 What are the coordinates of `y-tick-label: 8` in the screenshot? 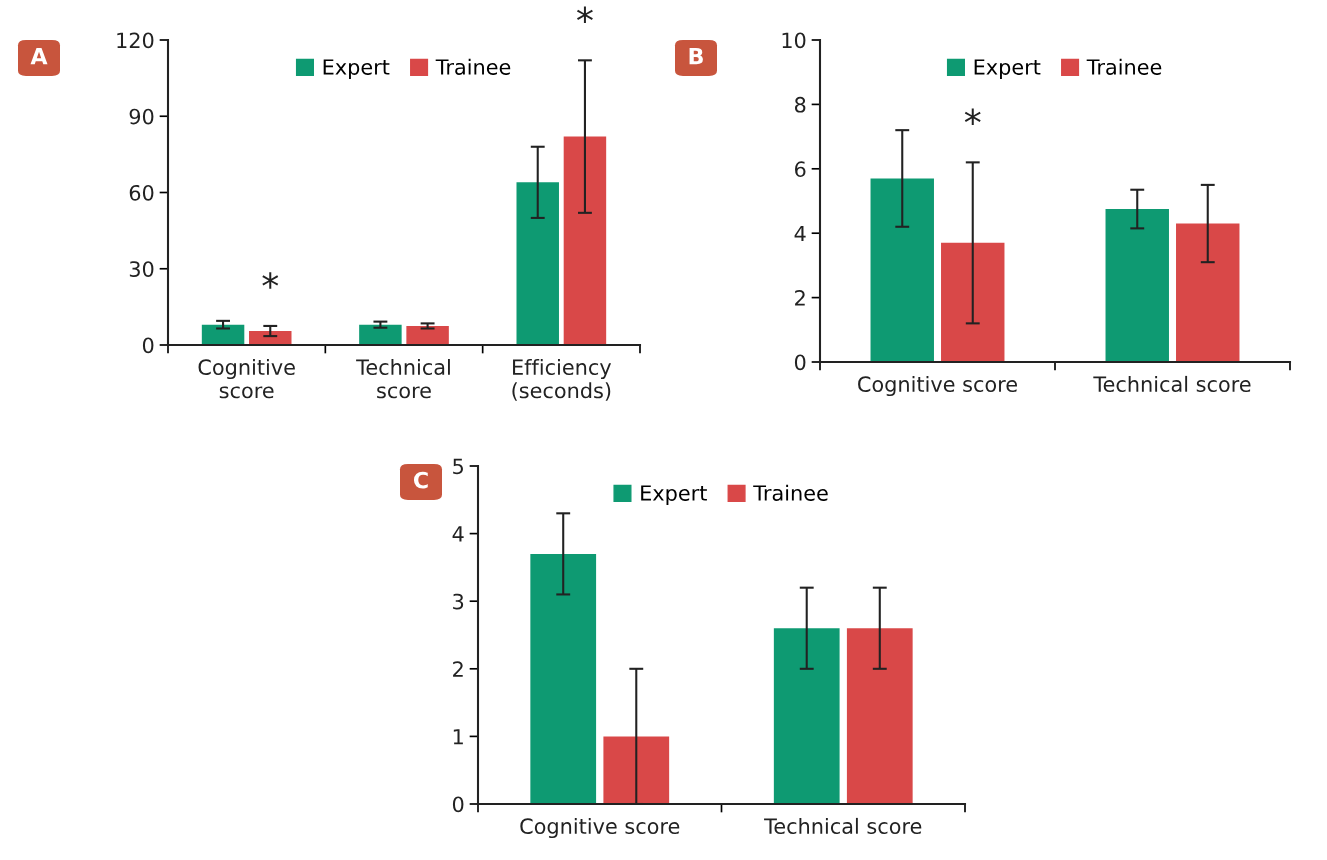 It's located at (800, 104).